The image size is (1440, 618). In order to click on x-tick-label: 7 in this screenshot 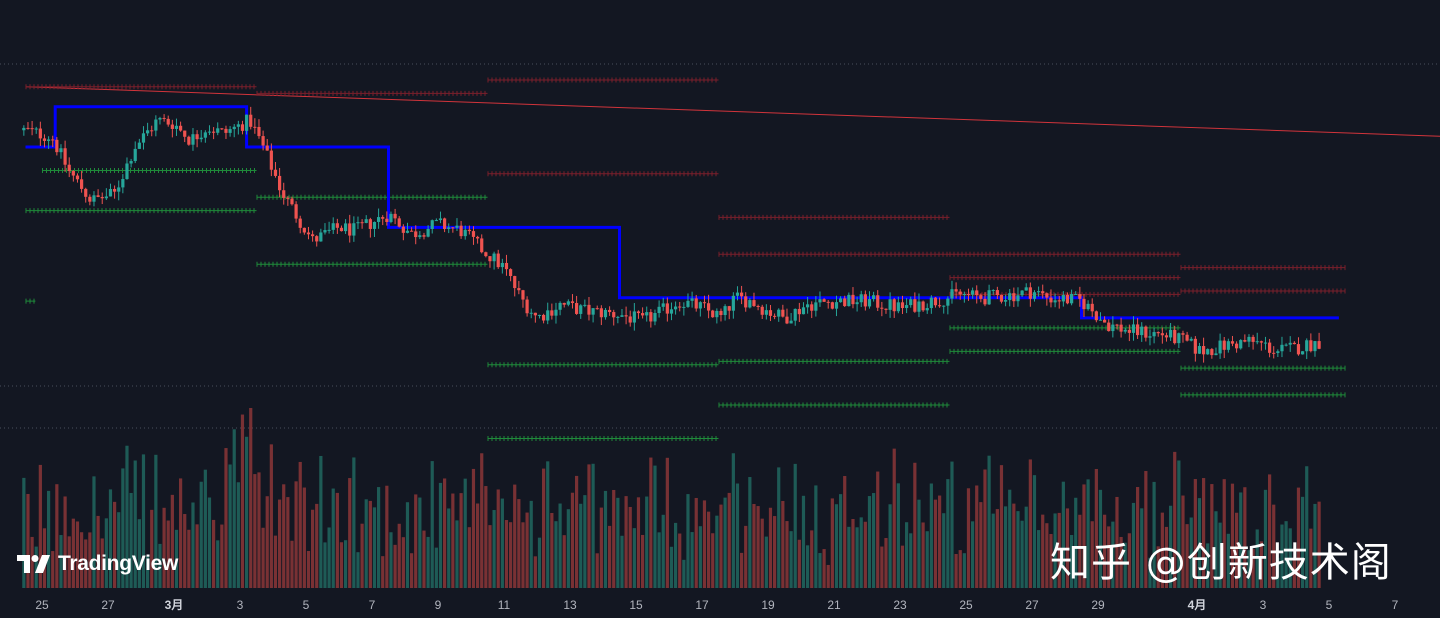, I will do `click(1395, 605)`.